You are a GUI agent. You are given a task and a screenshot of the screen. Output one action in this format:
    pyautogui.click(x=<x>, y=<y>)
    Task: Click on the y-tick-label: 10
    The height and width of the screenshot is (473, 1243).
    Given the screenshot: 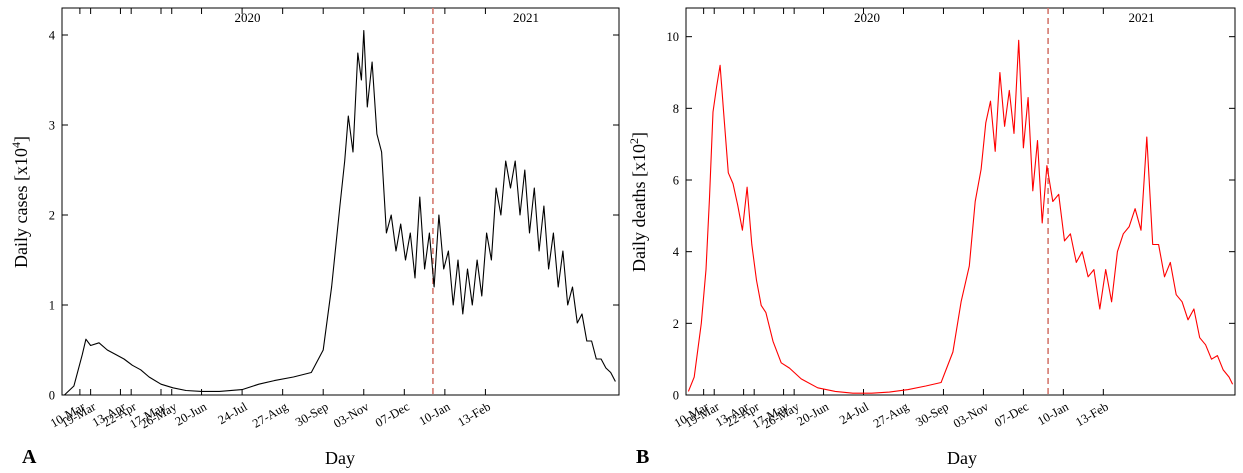 What is the action you would take?
    pyautogui.click(x=673, y=37)
    